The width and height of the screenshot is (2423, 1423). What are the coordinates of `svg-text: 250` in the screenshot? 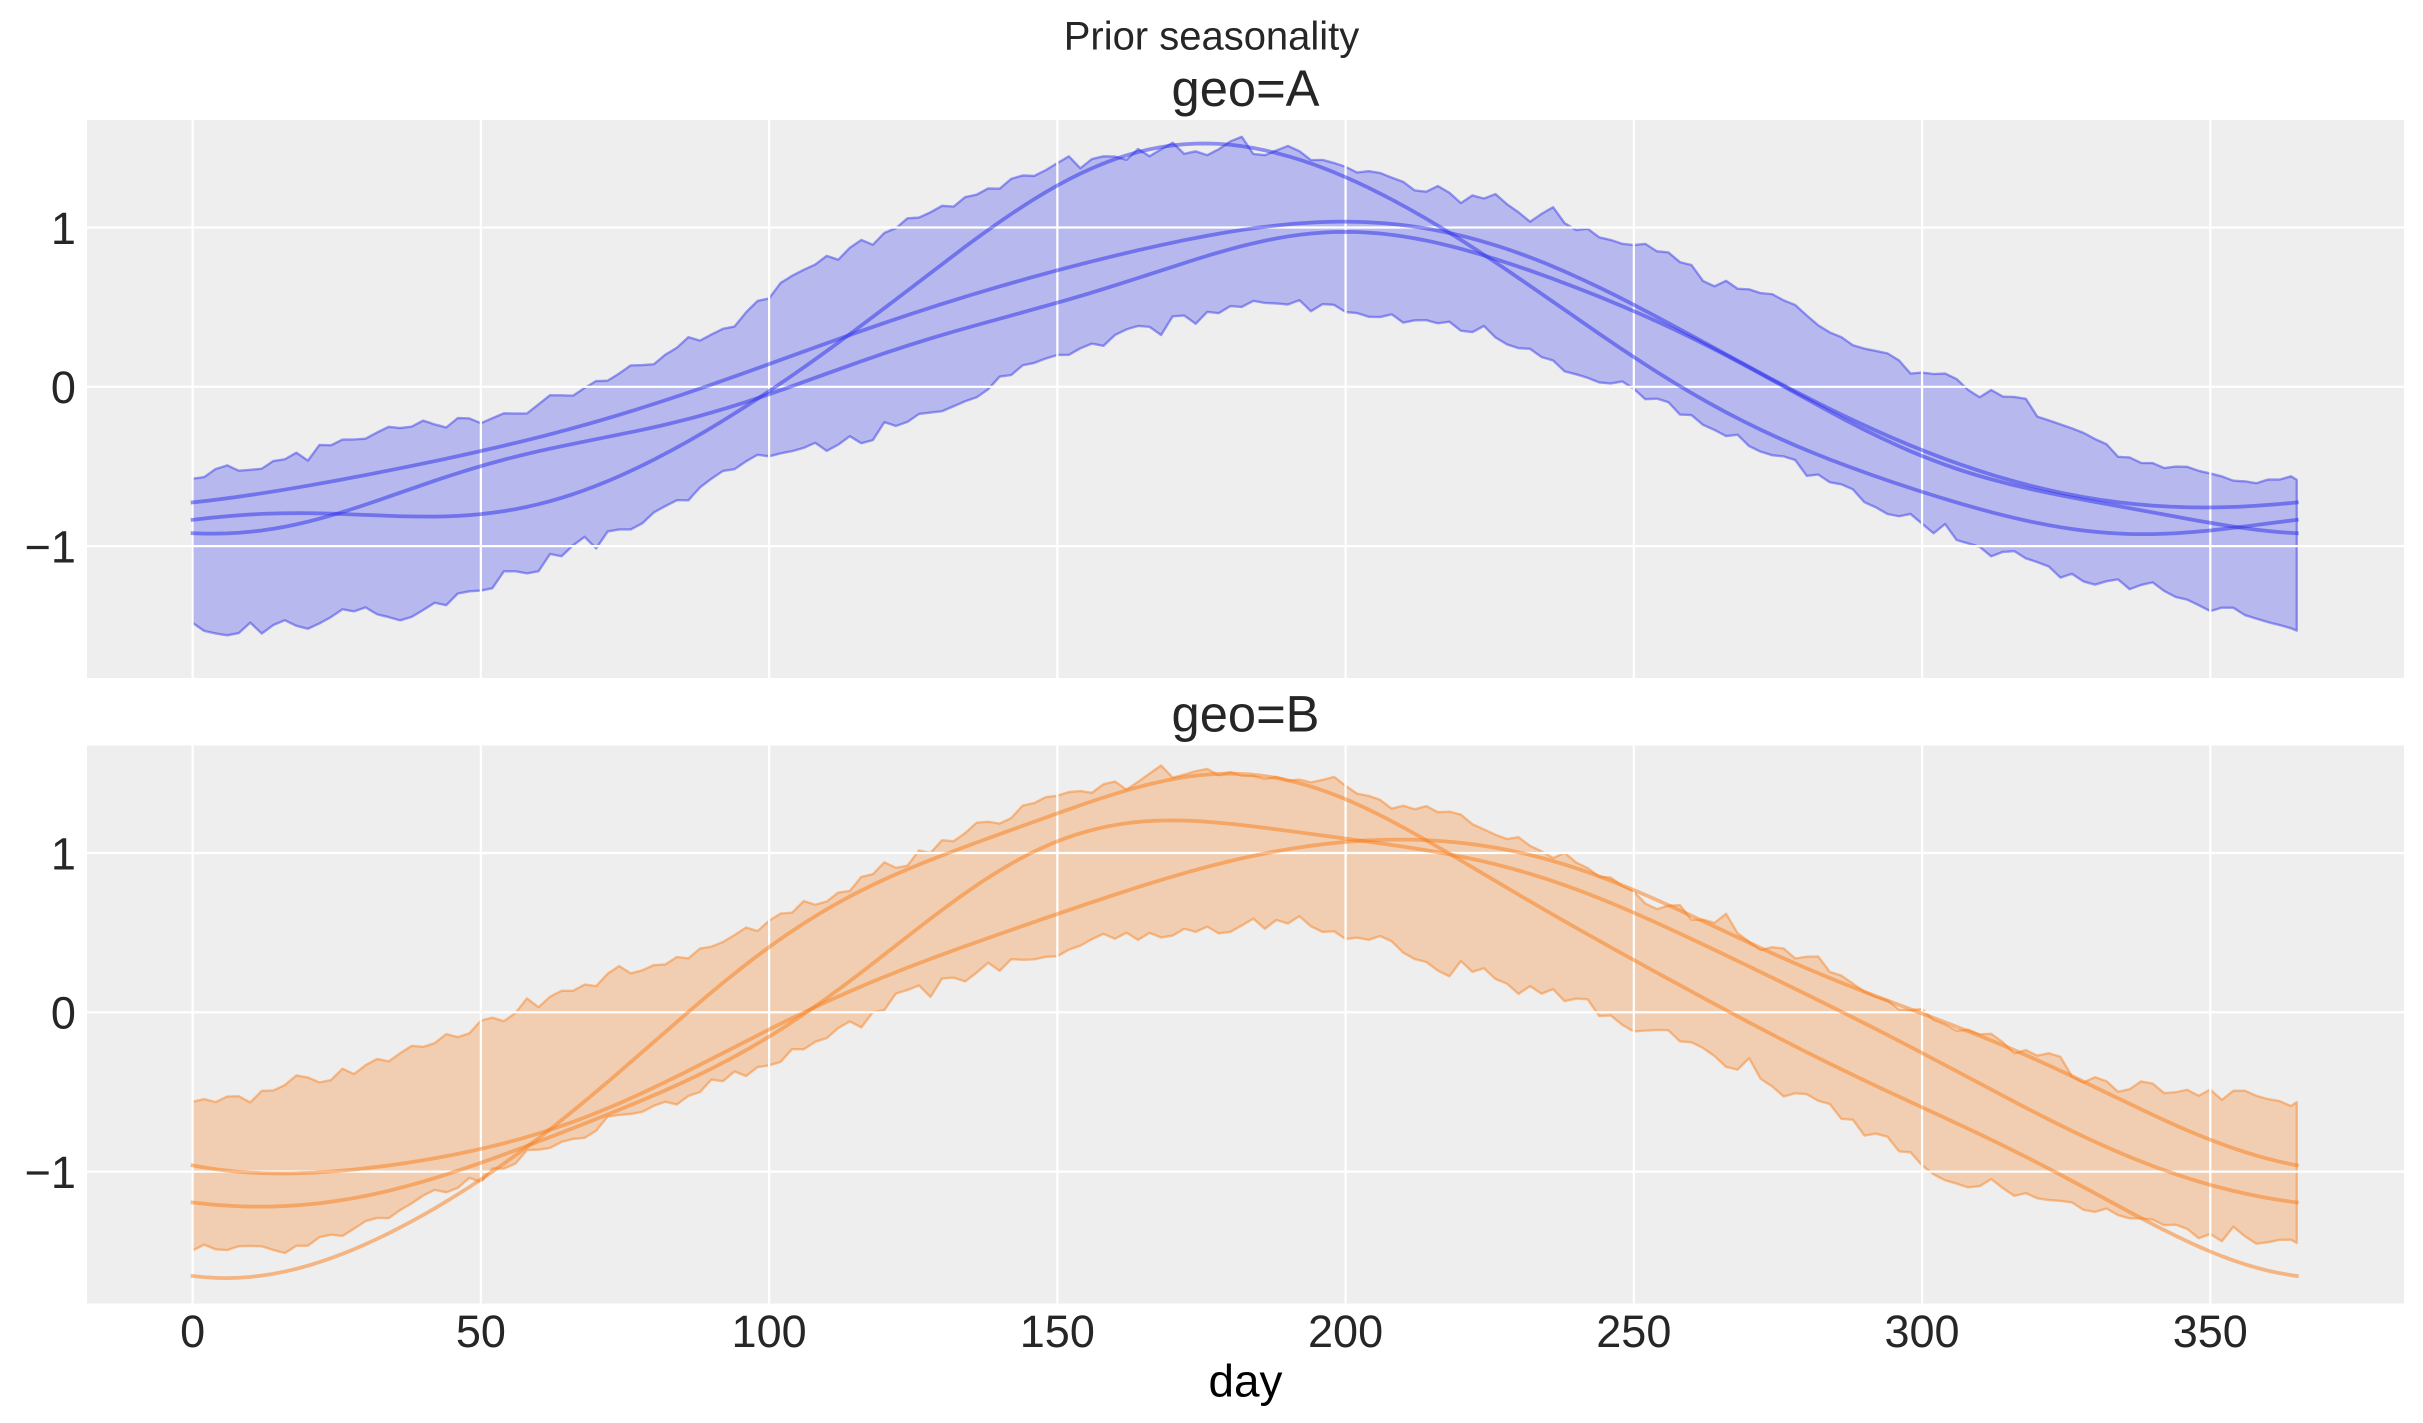 It's located at (1633, 1331).